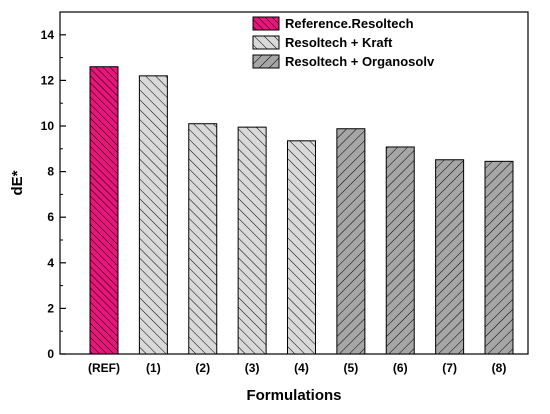 The image size is (550, 414). I want to click on x-tick-label: (6), so click(400, 368).